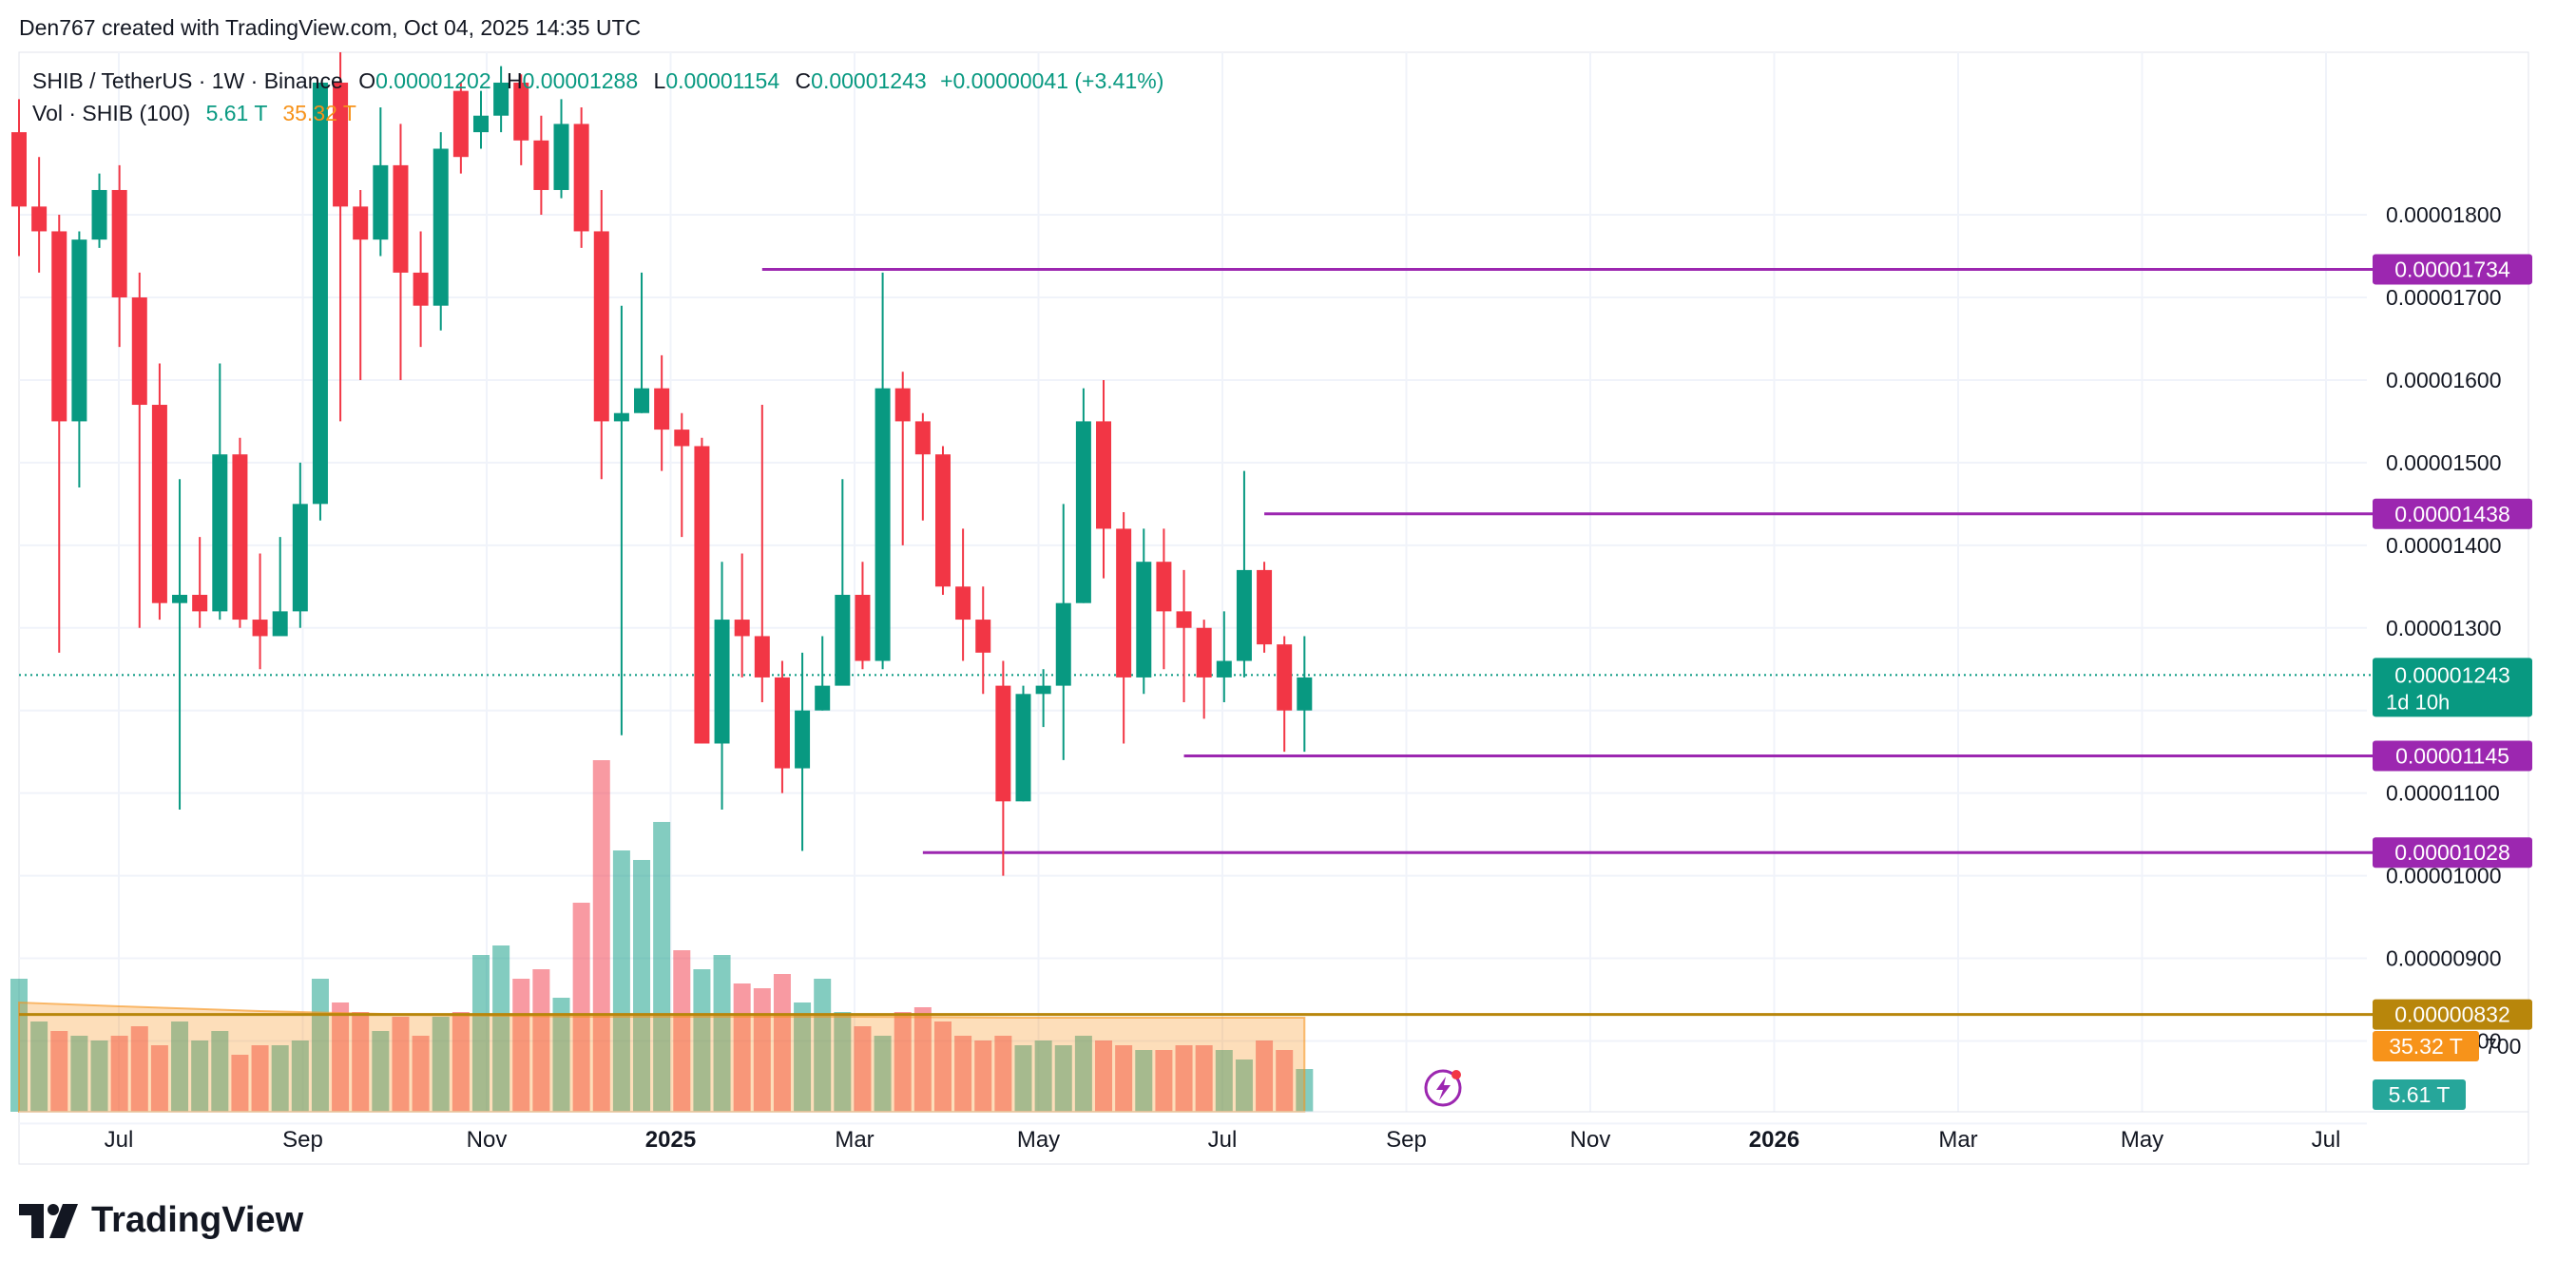 This screenshot has height=1279, width=2576. Describe the element at coordinates (2419, 1094) in the screenshot. I see `volume-current-badge` at that location.